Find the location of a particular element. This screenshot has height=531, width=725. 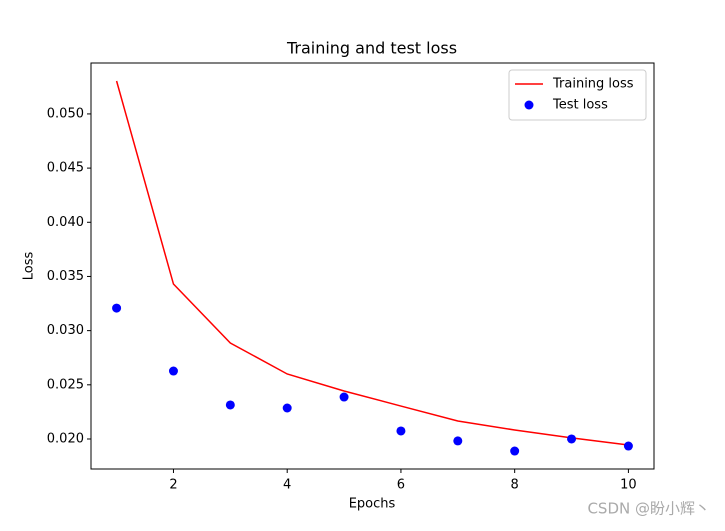

x-tick-label: 2 is located at coordinates (173, 485).